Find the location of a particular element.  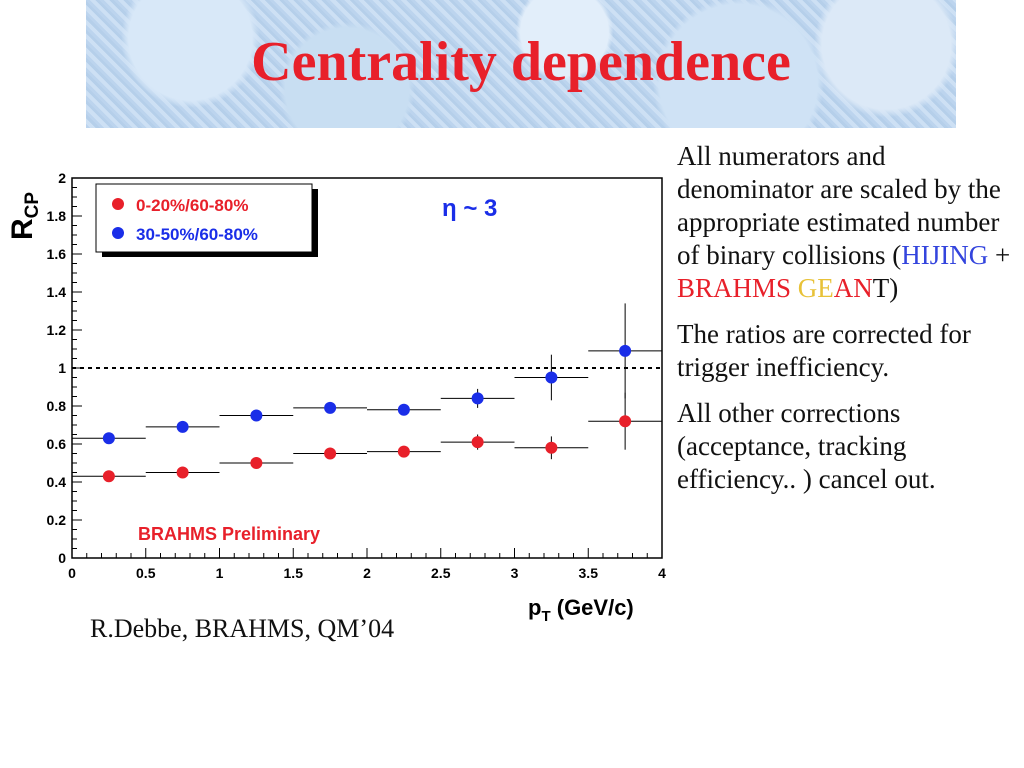

data-series is located at coordinates (367, 393).